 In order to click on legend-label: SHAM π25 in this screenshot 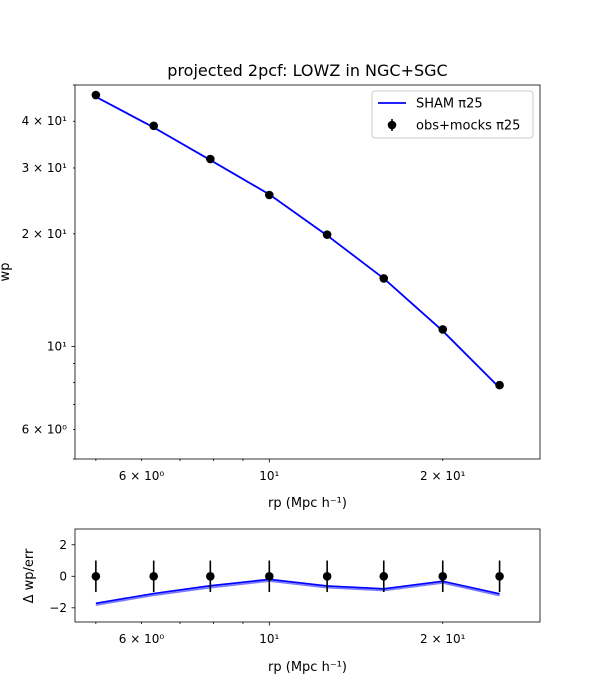, I will do `click(449, 104)`.